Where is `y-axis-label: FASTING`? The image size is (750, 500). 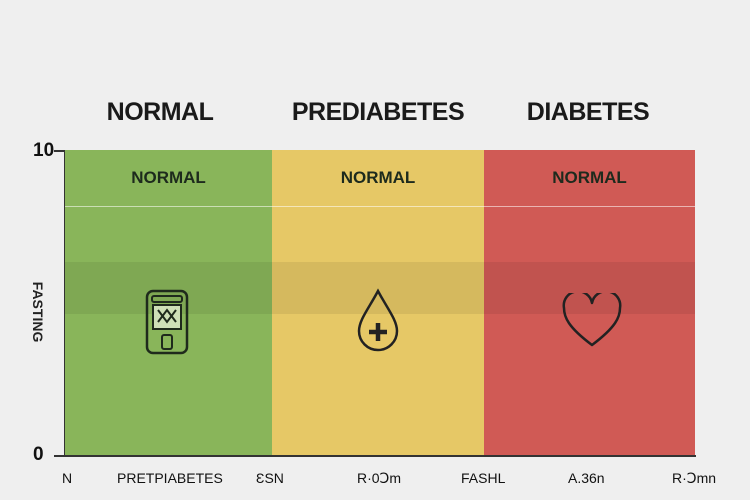
y-axis-label: FASTING is located at coordinates (38, 312).